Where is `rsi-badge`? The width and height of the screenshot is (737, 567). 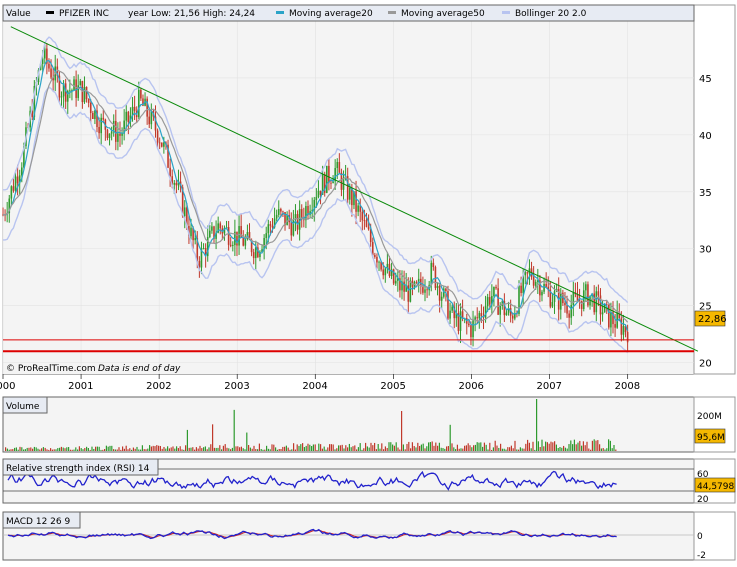 rsi-badge is located at coordinates (715, 485).